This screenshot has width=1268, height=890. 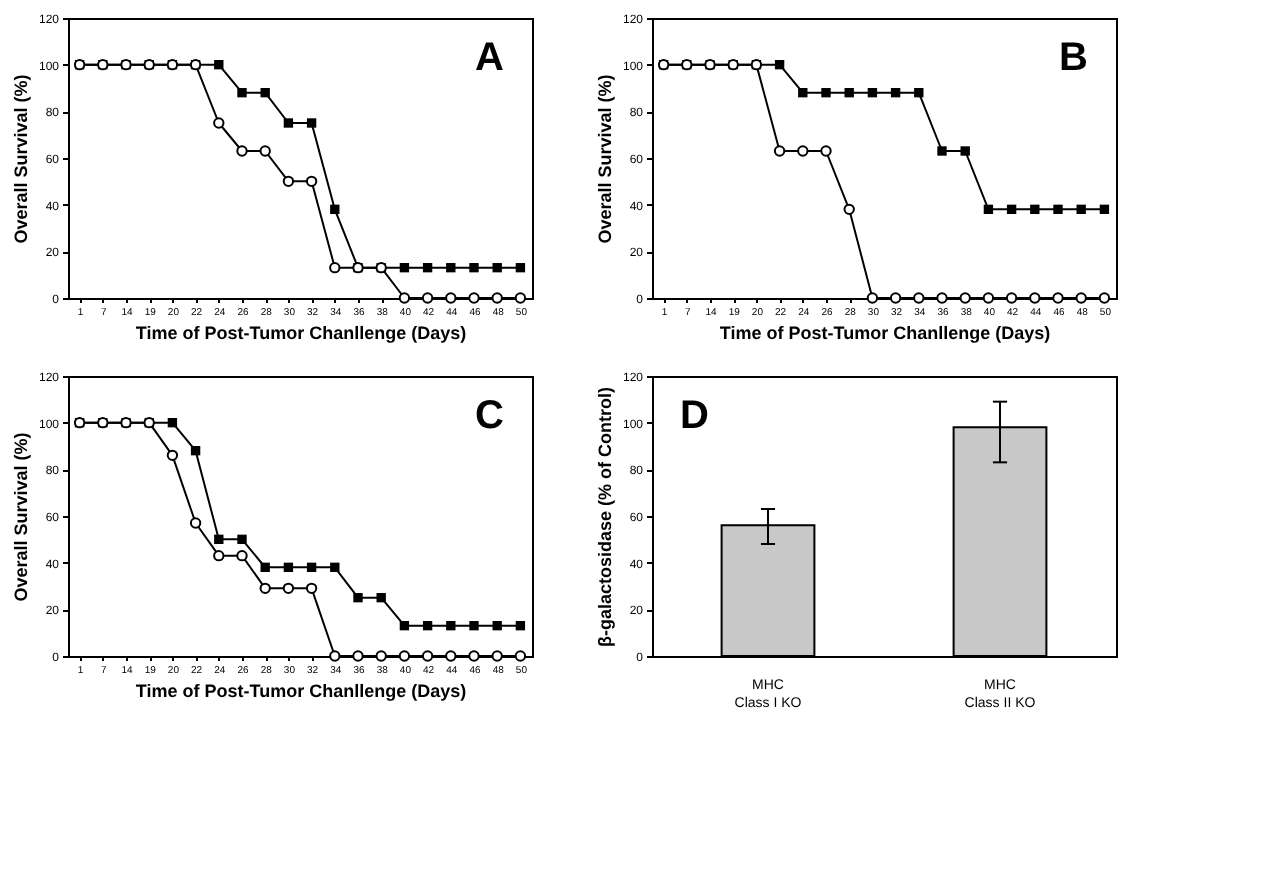 What do you see at coordinates (604, 517) in the screenshot?
I see `y-axis-title: β-galactosidase (% of Control)` at bounding box center [604, 517].